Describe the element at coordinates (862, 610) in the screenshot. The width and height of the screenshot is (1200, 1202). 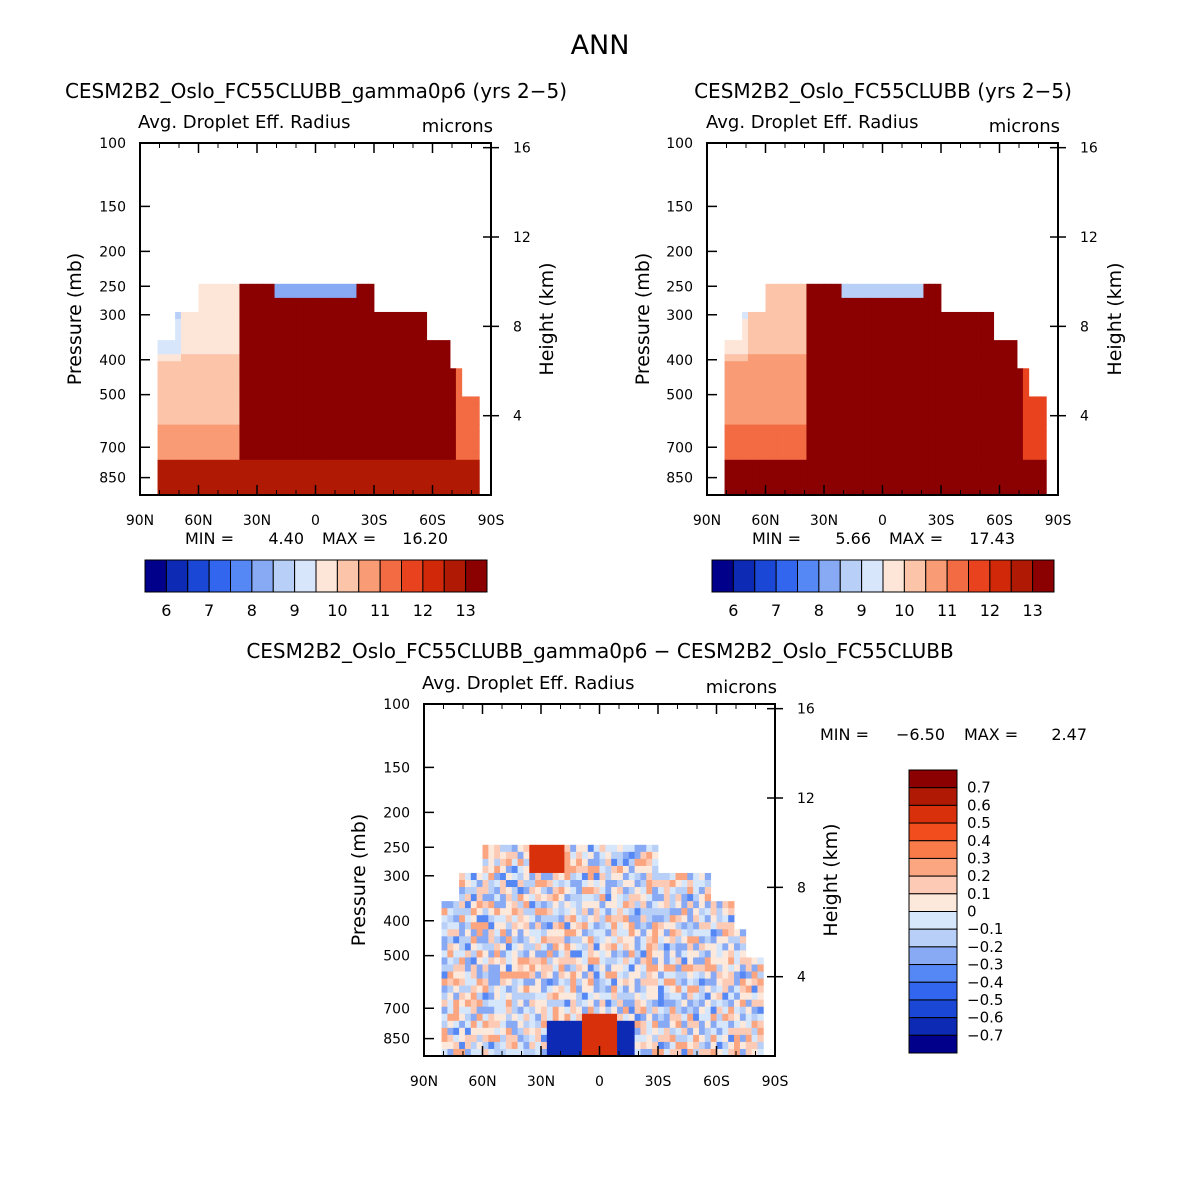
I see `colorbar-label: 9` at that location.